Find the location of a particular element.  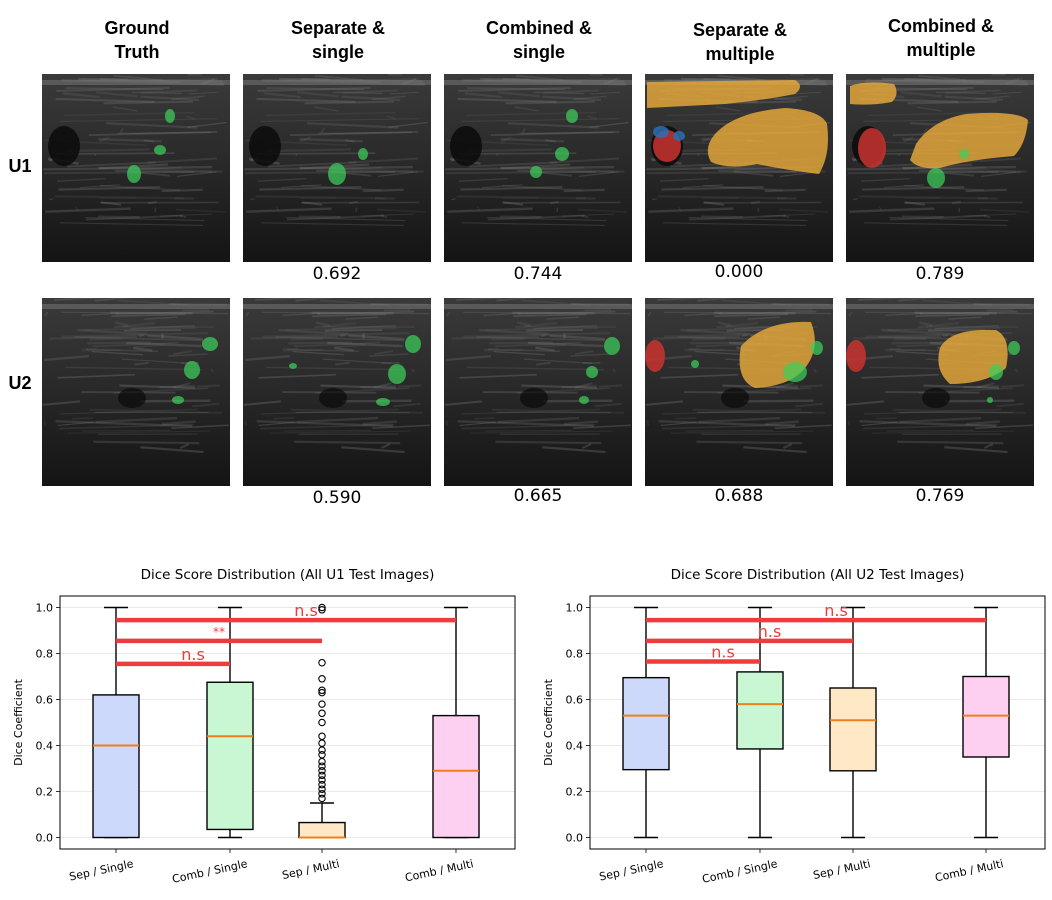

y-tick-label: 0.4 is located at coordinates (575, 746).